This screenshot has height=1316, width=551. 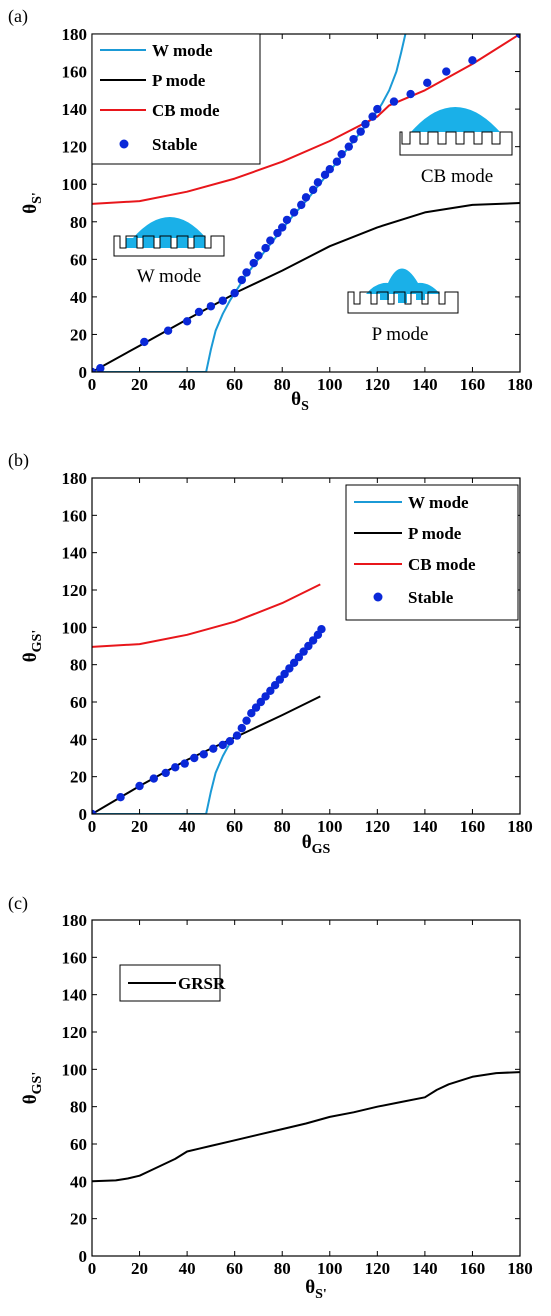 What do you see at coordinates (442, 564) in the screenshot?
I see `legend-b-label-cb-mode: CB mode` at bounding box center [442, 564].